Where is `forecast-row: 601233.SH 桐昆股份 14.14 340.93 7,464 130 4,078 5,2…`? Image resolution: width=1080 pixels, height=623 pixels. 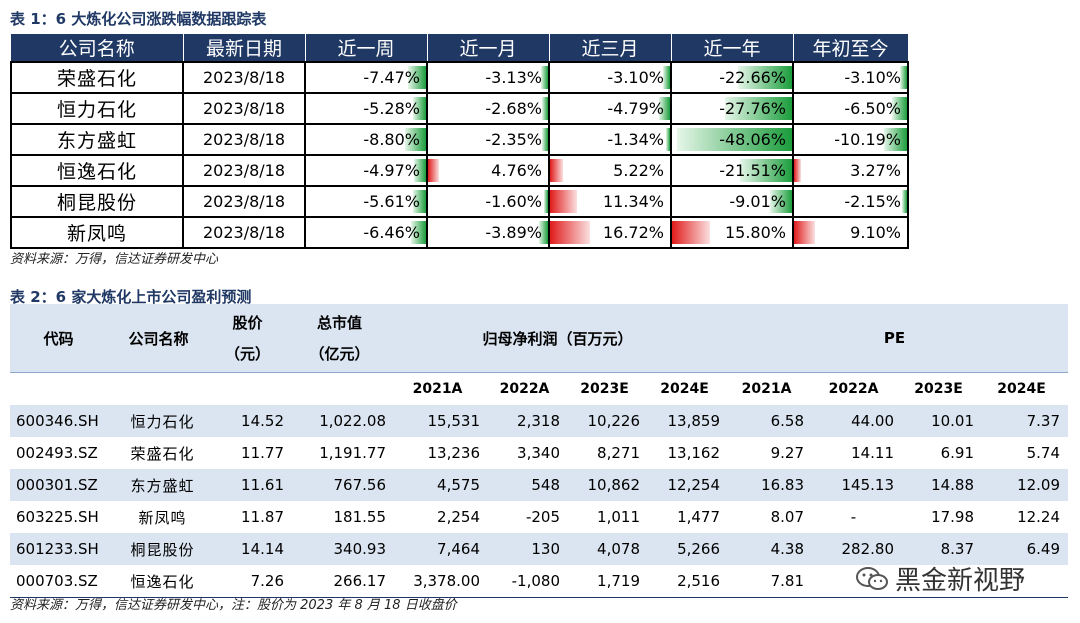
forecast-row: 601233.SH 桐昆股份 14.14 340.93 7,464 130 4,078 5,2… is located at coordinates (539, 549).